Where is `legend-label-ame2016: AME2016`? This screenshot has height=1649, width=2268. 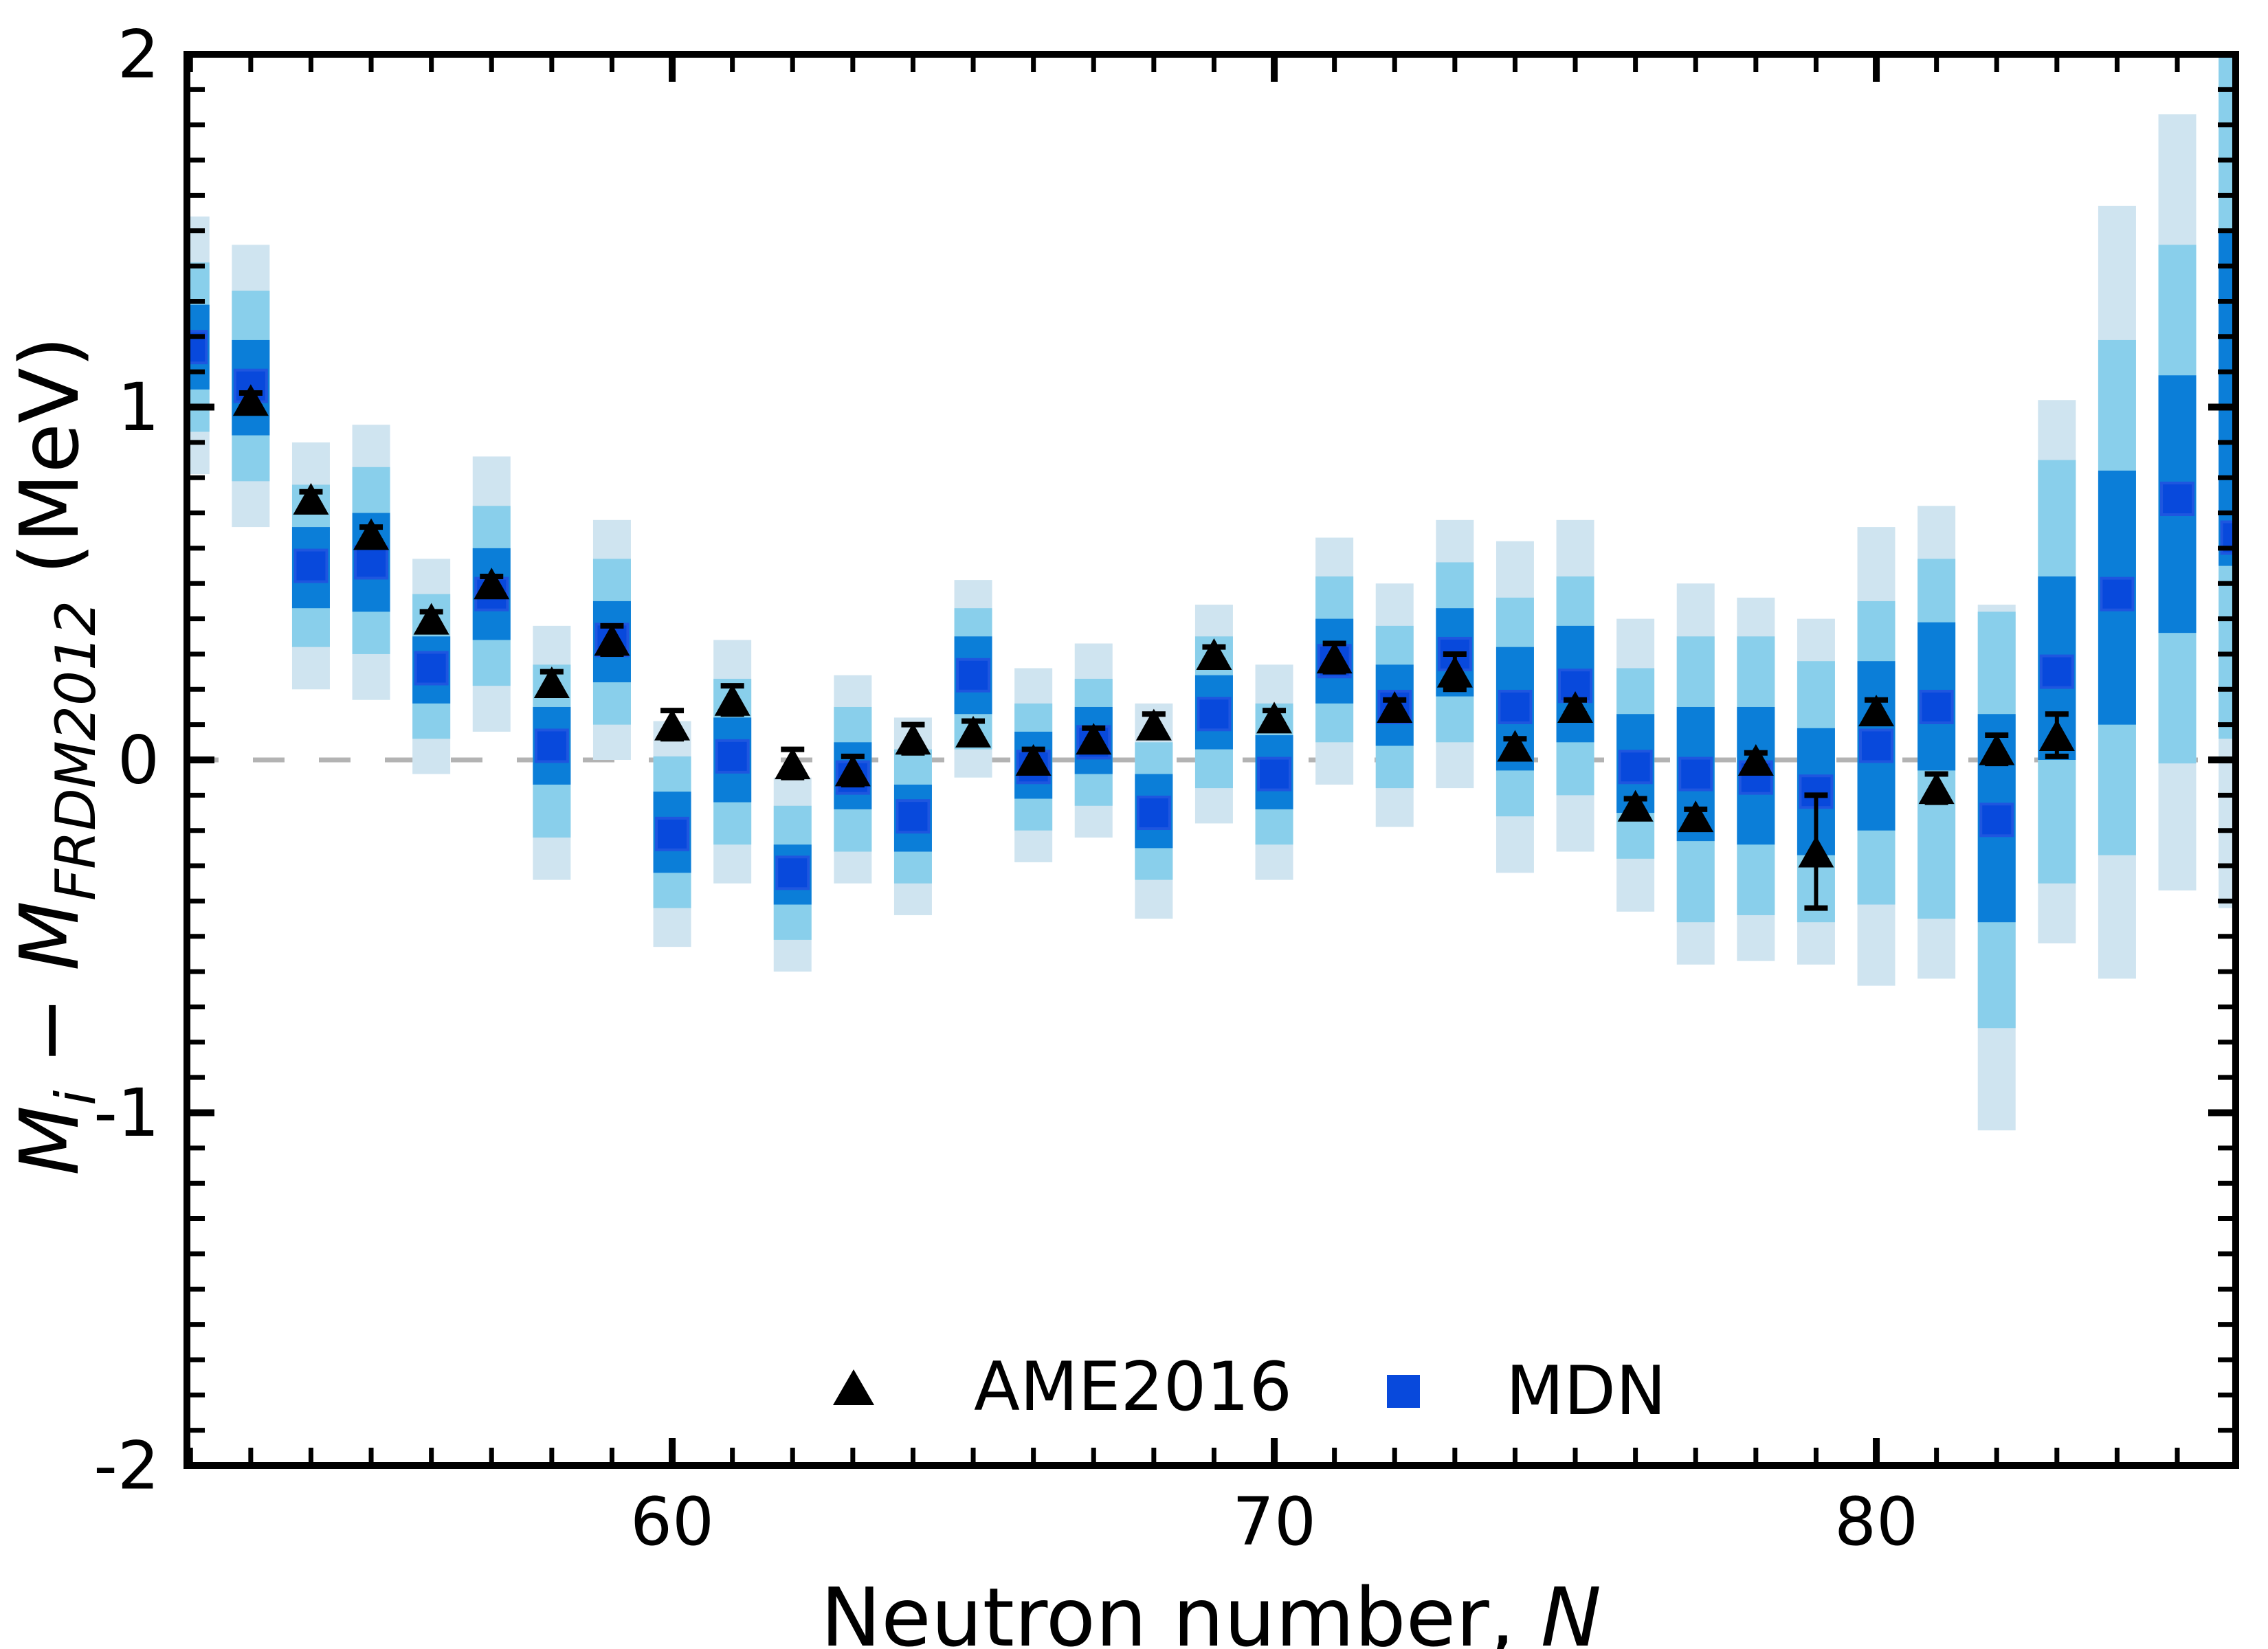
legend-label-ame2016: AME2016 is located at coordinates (1133, 1387).